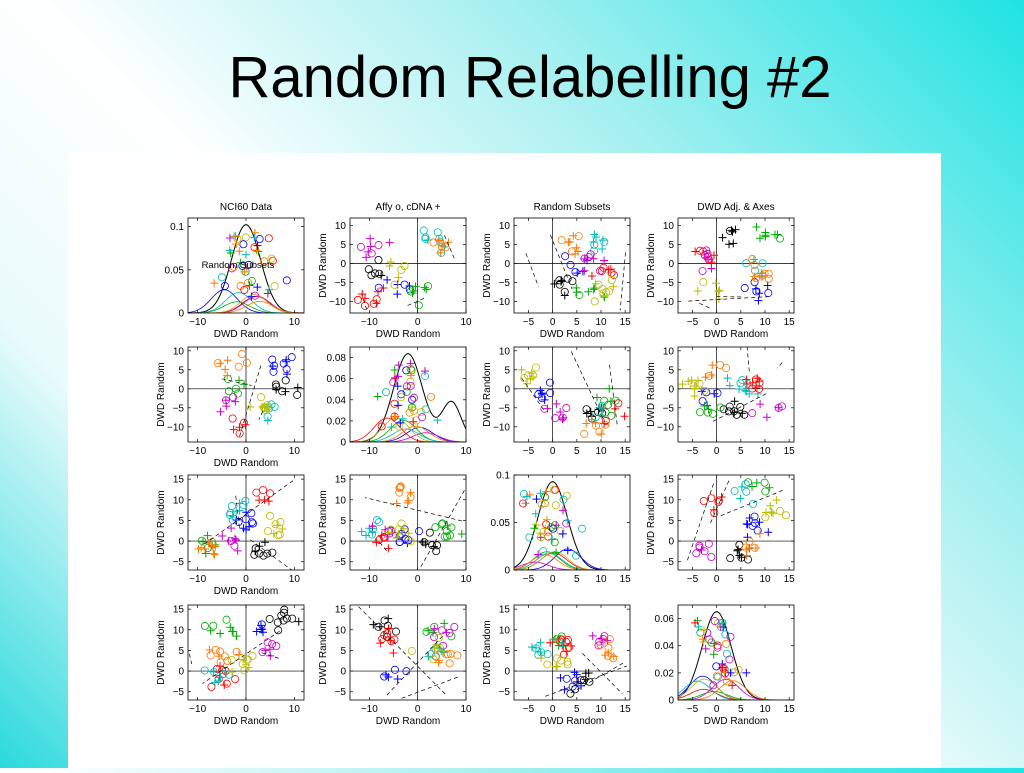 The image size is (1024, 773). I want to click on subplot-title: DWD Adj. & Axes, so click(735, 207).